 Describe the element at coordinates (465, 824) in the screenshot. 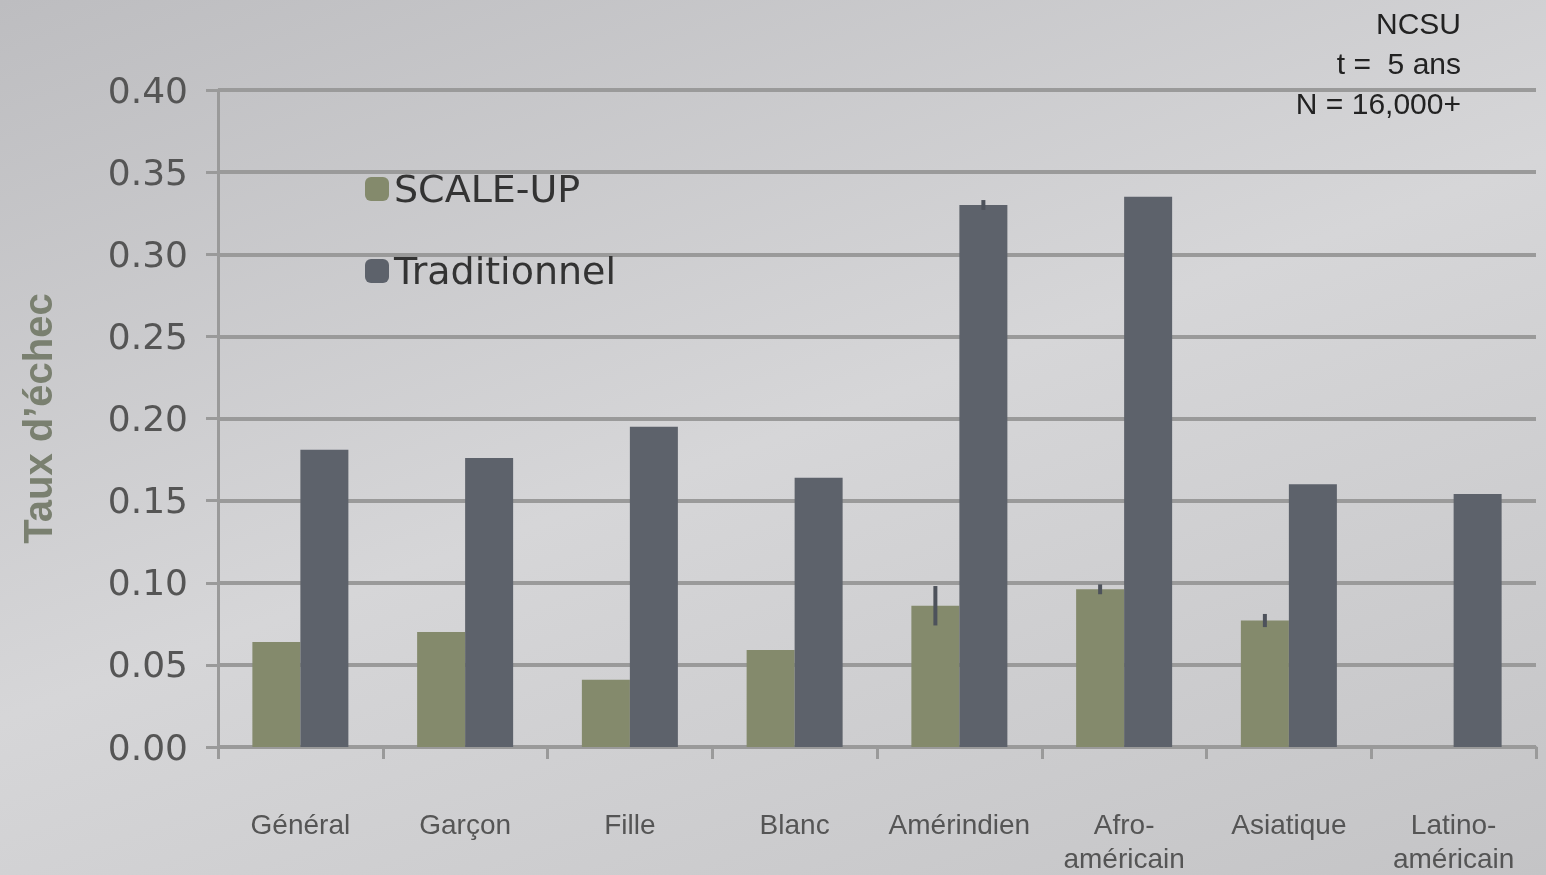

I see `x-tick-label: Garçon` at that location.